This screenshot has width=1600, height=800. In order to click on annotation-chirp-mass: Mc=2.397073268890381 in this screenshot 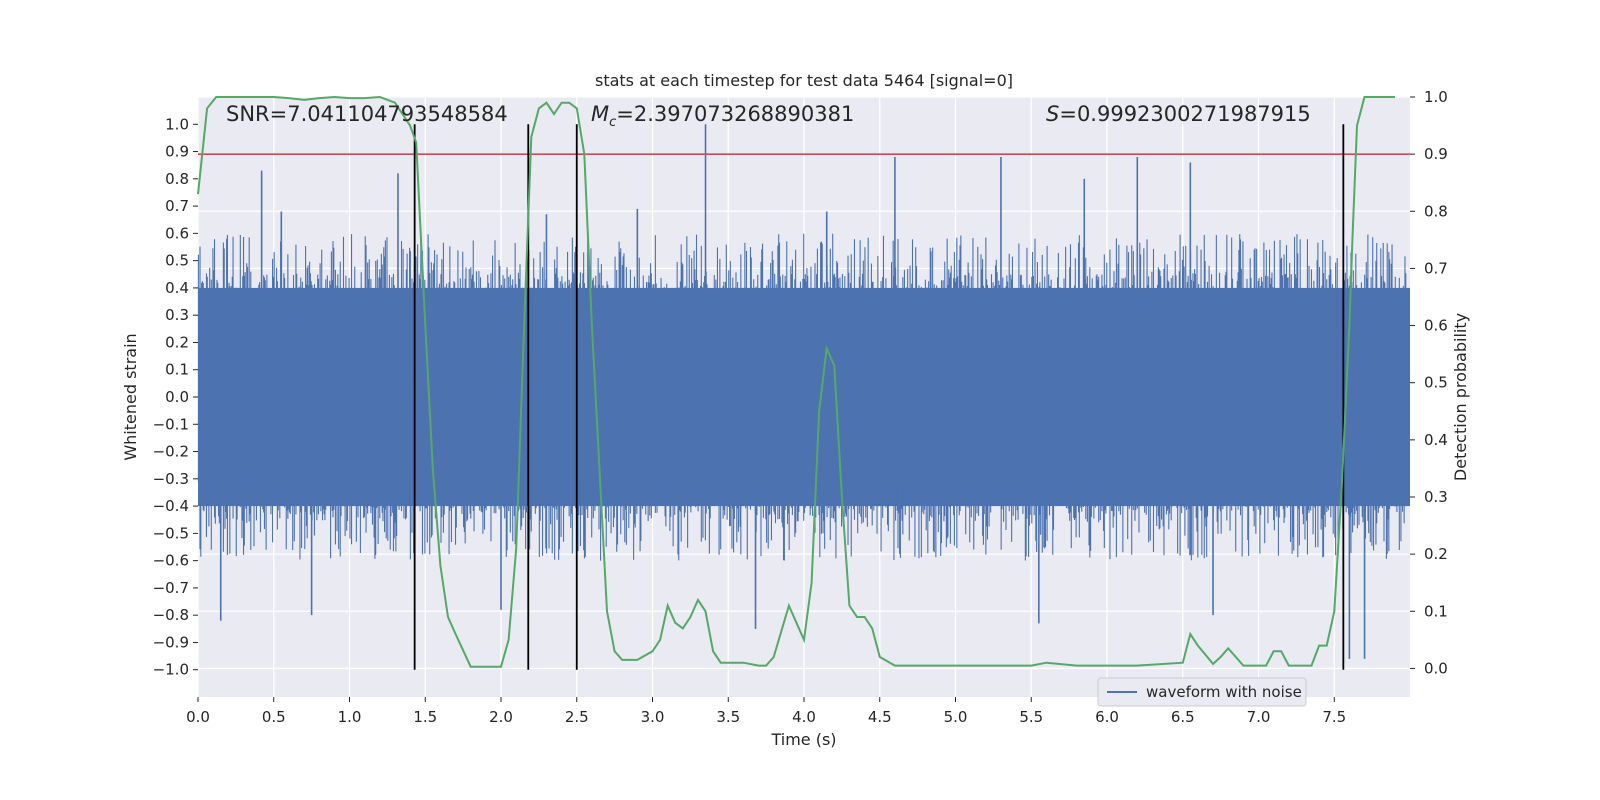, I will do `click(722, 116)`.